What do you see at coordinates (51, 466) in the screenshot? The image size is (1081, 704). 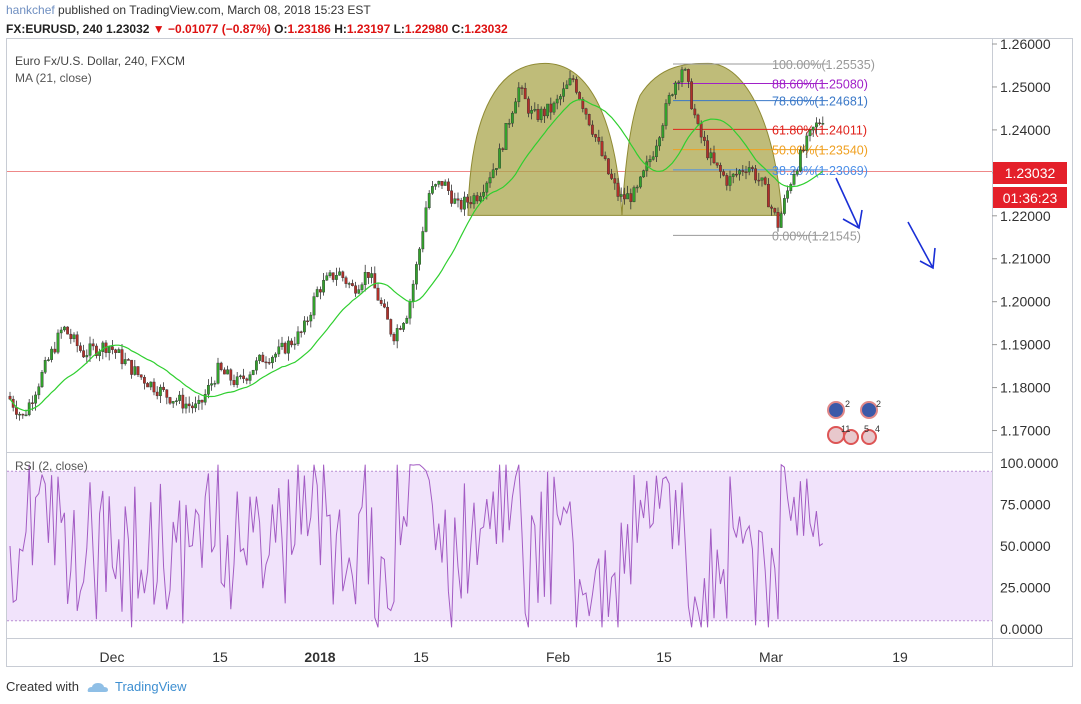 I see `rsi-legend: RSI (2, close)` at bounding box center [51, 466].